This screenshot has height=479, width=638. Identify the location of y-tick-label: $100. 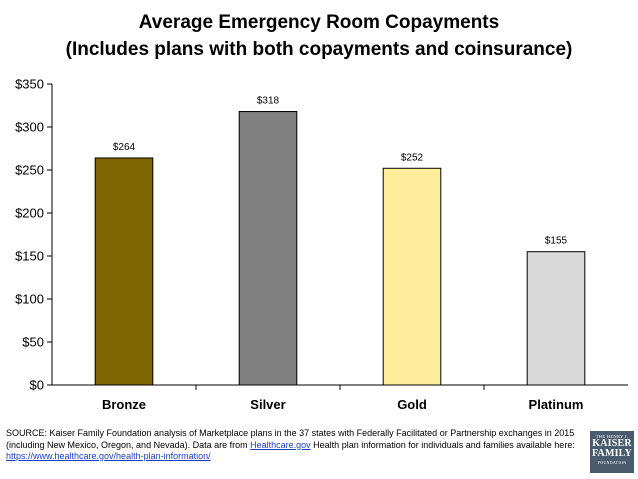
(29, 299).